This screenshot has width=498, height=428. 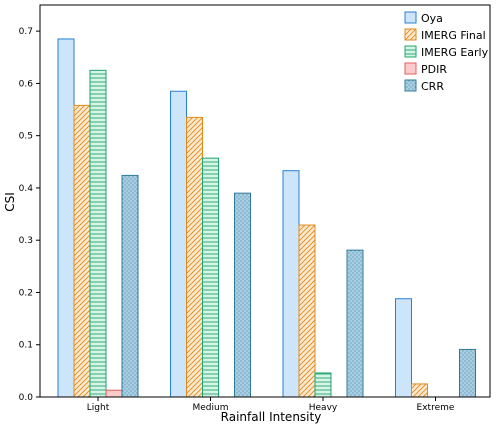 What do you see at coordinates (26, 346) in the screenshot?
I see `y-tick-label: 0.1` at bounding box center [26, 346].